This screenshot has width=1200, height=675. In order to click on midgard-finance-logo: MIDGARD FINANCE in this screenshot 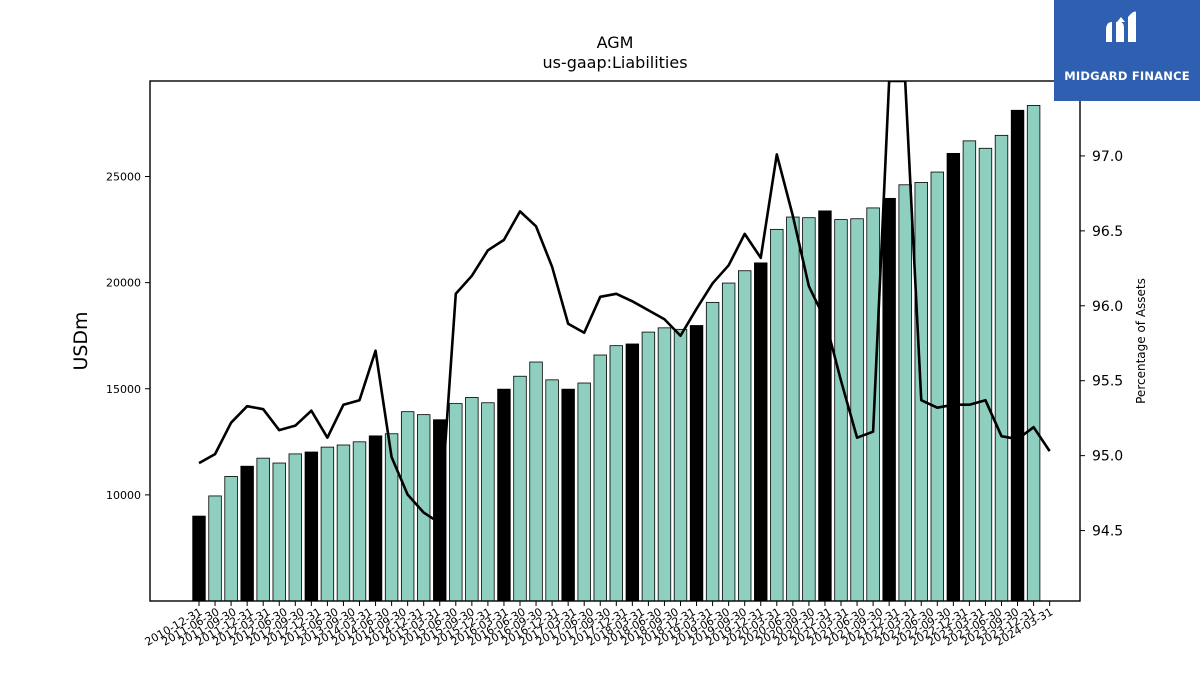, I will do `click(1127, 50)`.